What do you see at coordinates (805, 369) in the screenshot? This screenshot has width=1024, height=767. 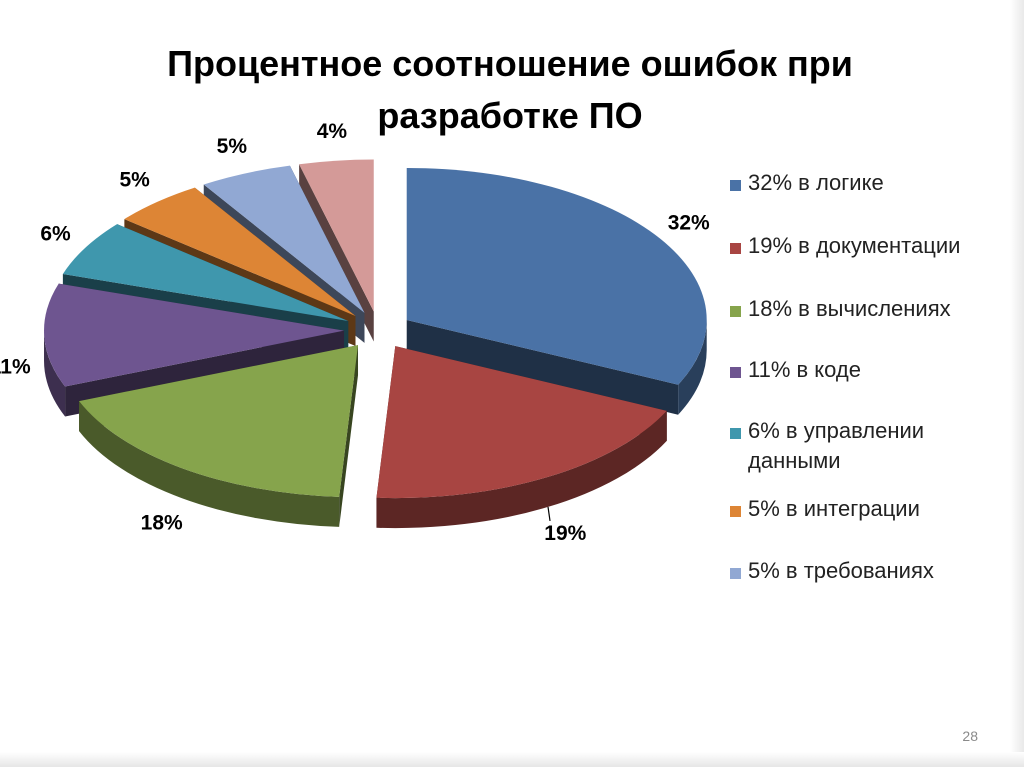 I see `legend-label: 11% в коде` at bounding box center [805, 369].